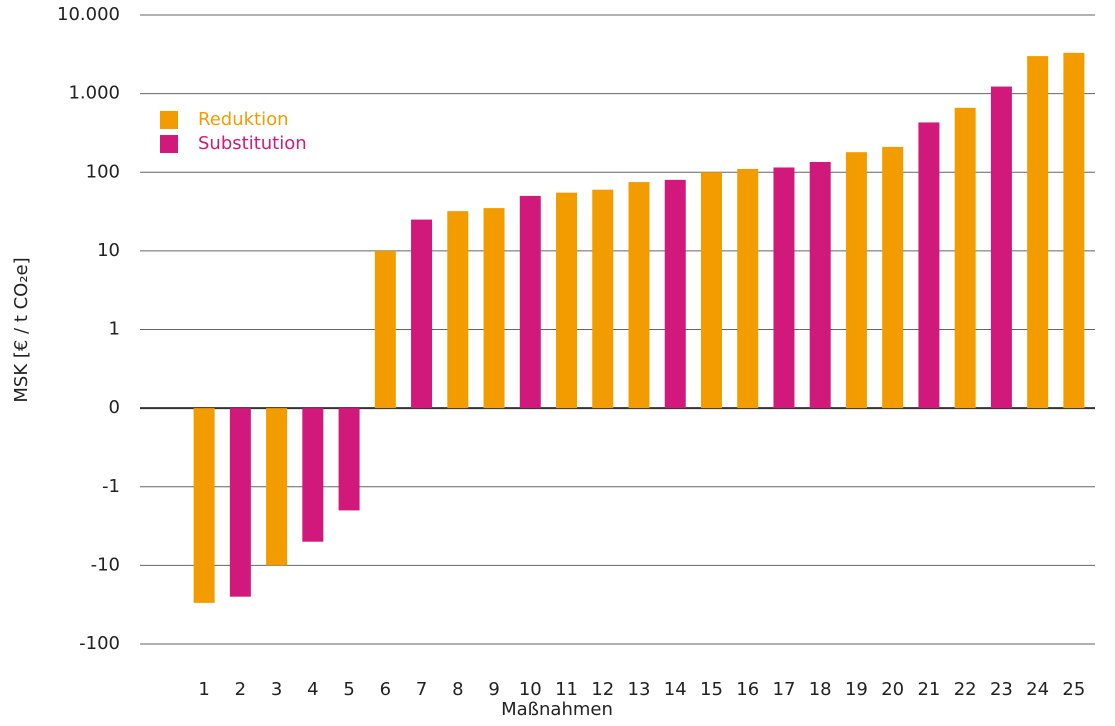 The height and width of the screenshot is (726, 1115). Describe the element at coordinates (747, 689) in the screenshot. I see `x-tick-label: 16` at that location.